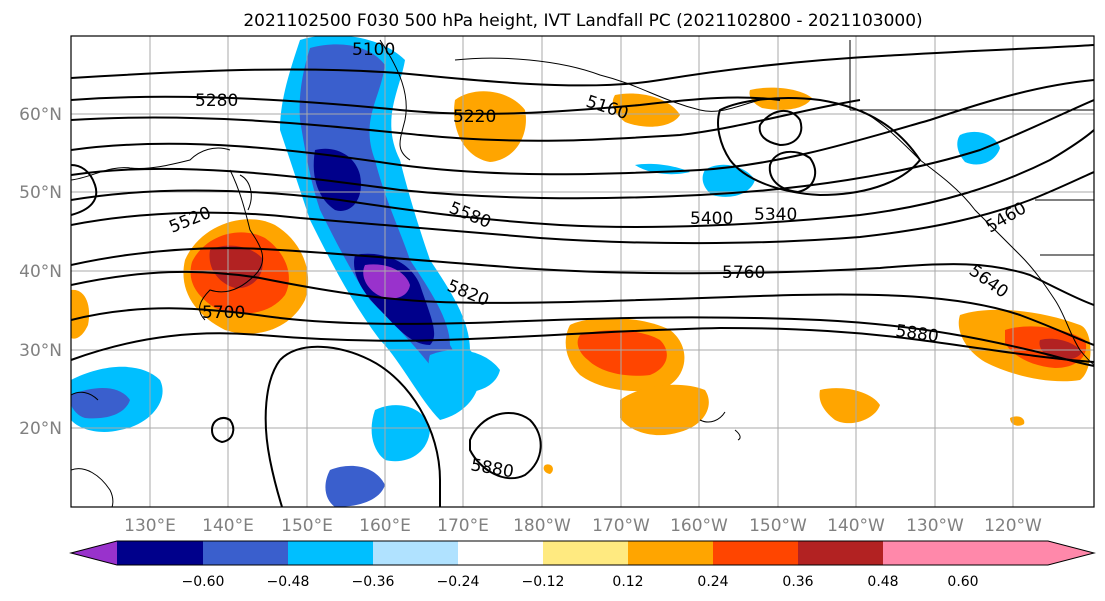  What do you see at coordinates (797, 582) in the screenshot?
I see `colorbar-tick-label: 0.36` at bounding box center [797, 582].